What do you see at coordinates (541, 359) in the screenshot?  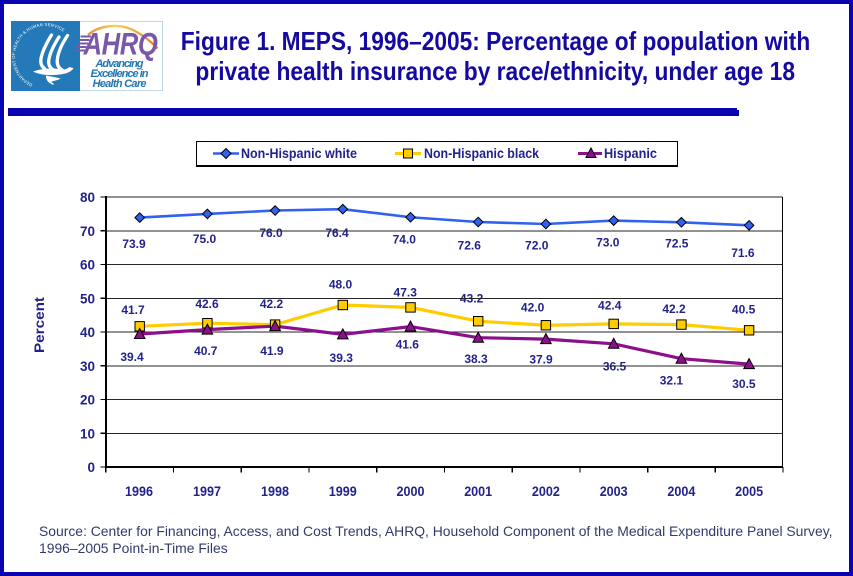 I see `svg-text: 37.9` at bounding box center [541, 359].